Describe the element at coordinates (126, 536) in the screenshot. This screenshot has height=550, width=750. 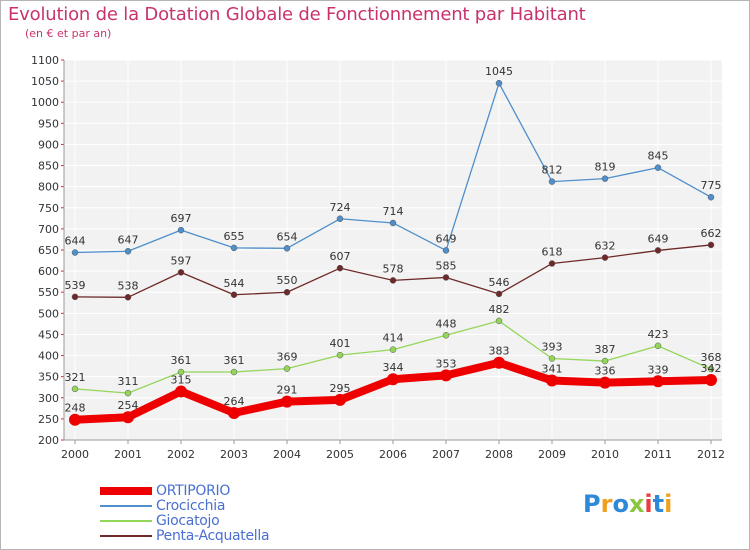
I see `legend-swatch-penta-acquatella` at that location.